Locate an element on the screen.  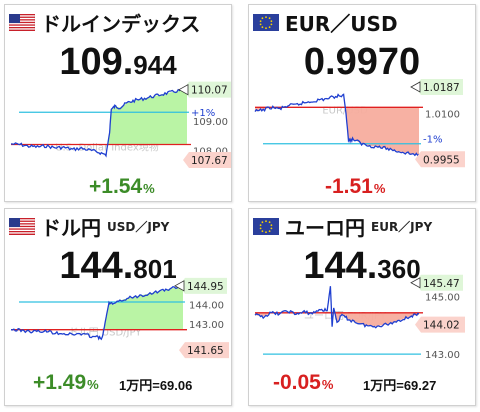
current-price: 144.801 is located at coordinates (118, 266).